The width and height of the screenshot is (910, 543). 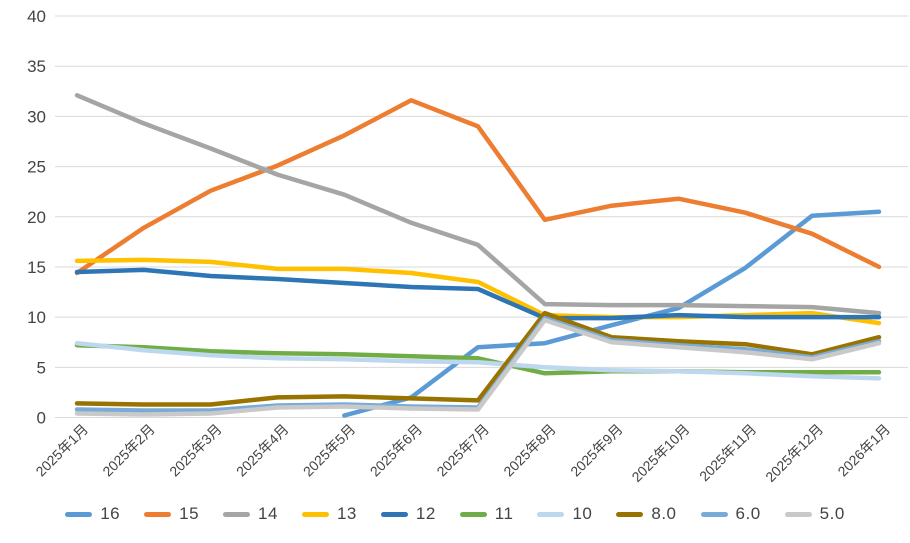 What do you see at coordinates (36, 167) in the screenshot?
I see `y-axis-tick-label: 25` at bounding box center [36, 167].